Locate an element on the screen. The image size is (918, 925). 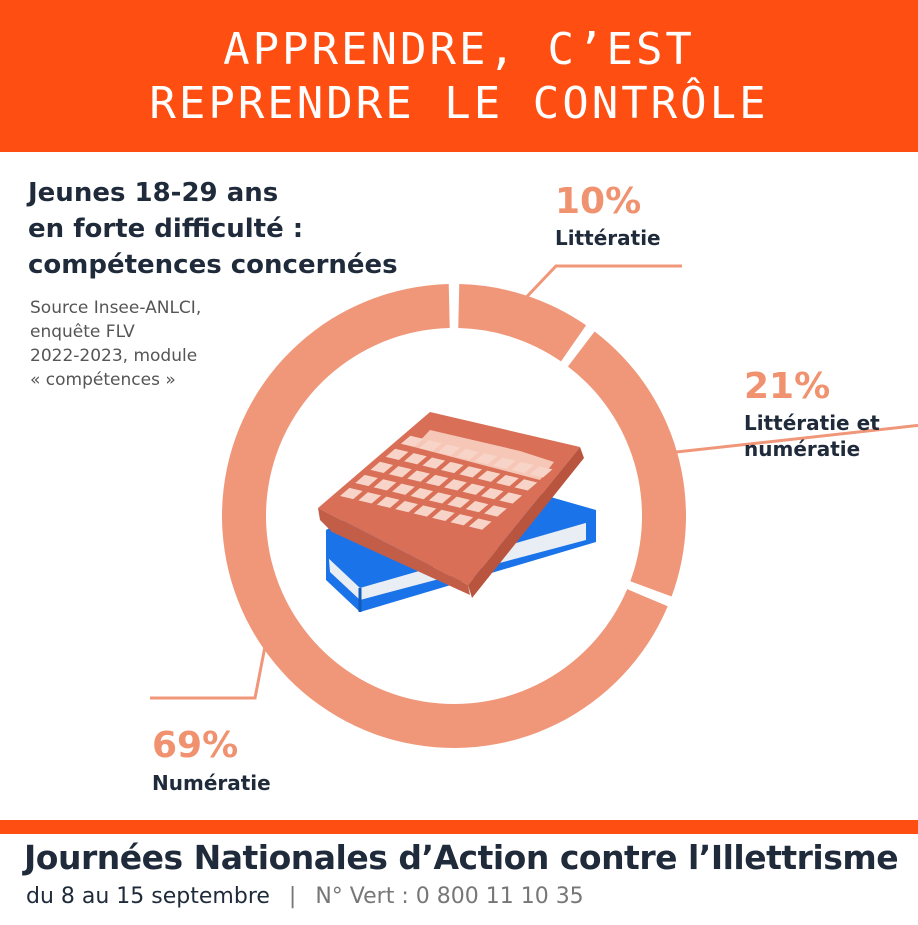
banner-title-line-1: Apprendre, c’est is located at coordinates (459, 49).